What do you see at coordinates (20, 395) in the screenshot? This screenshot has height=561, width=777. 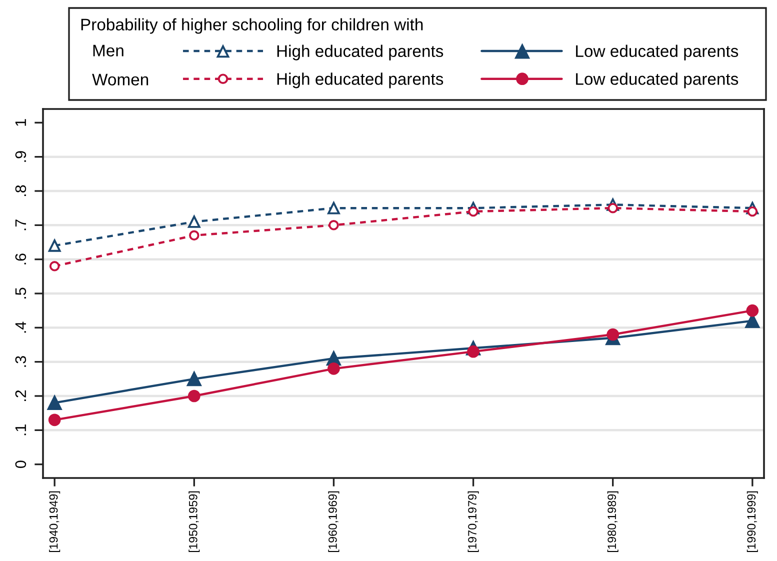 I see `y-tick-label: .2` at bounding box center [20, 395].